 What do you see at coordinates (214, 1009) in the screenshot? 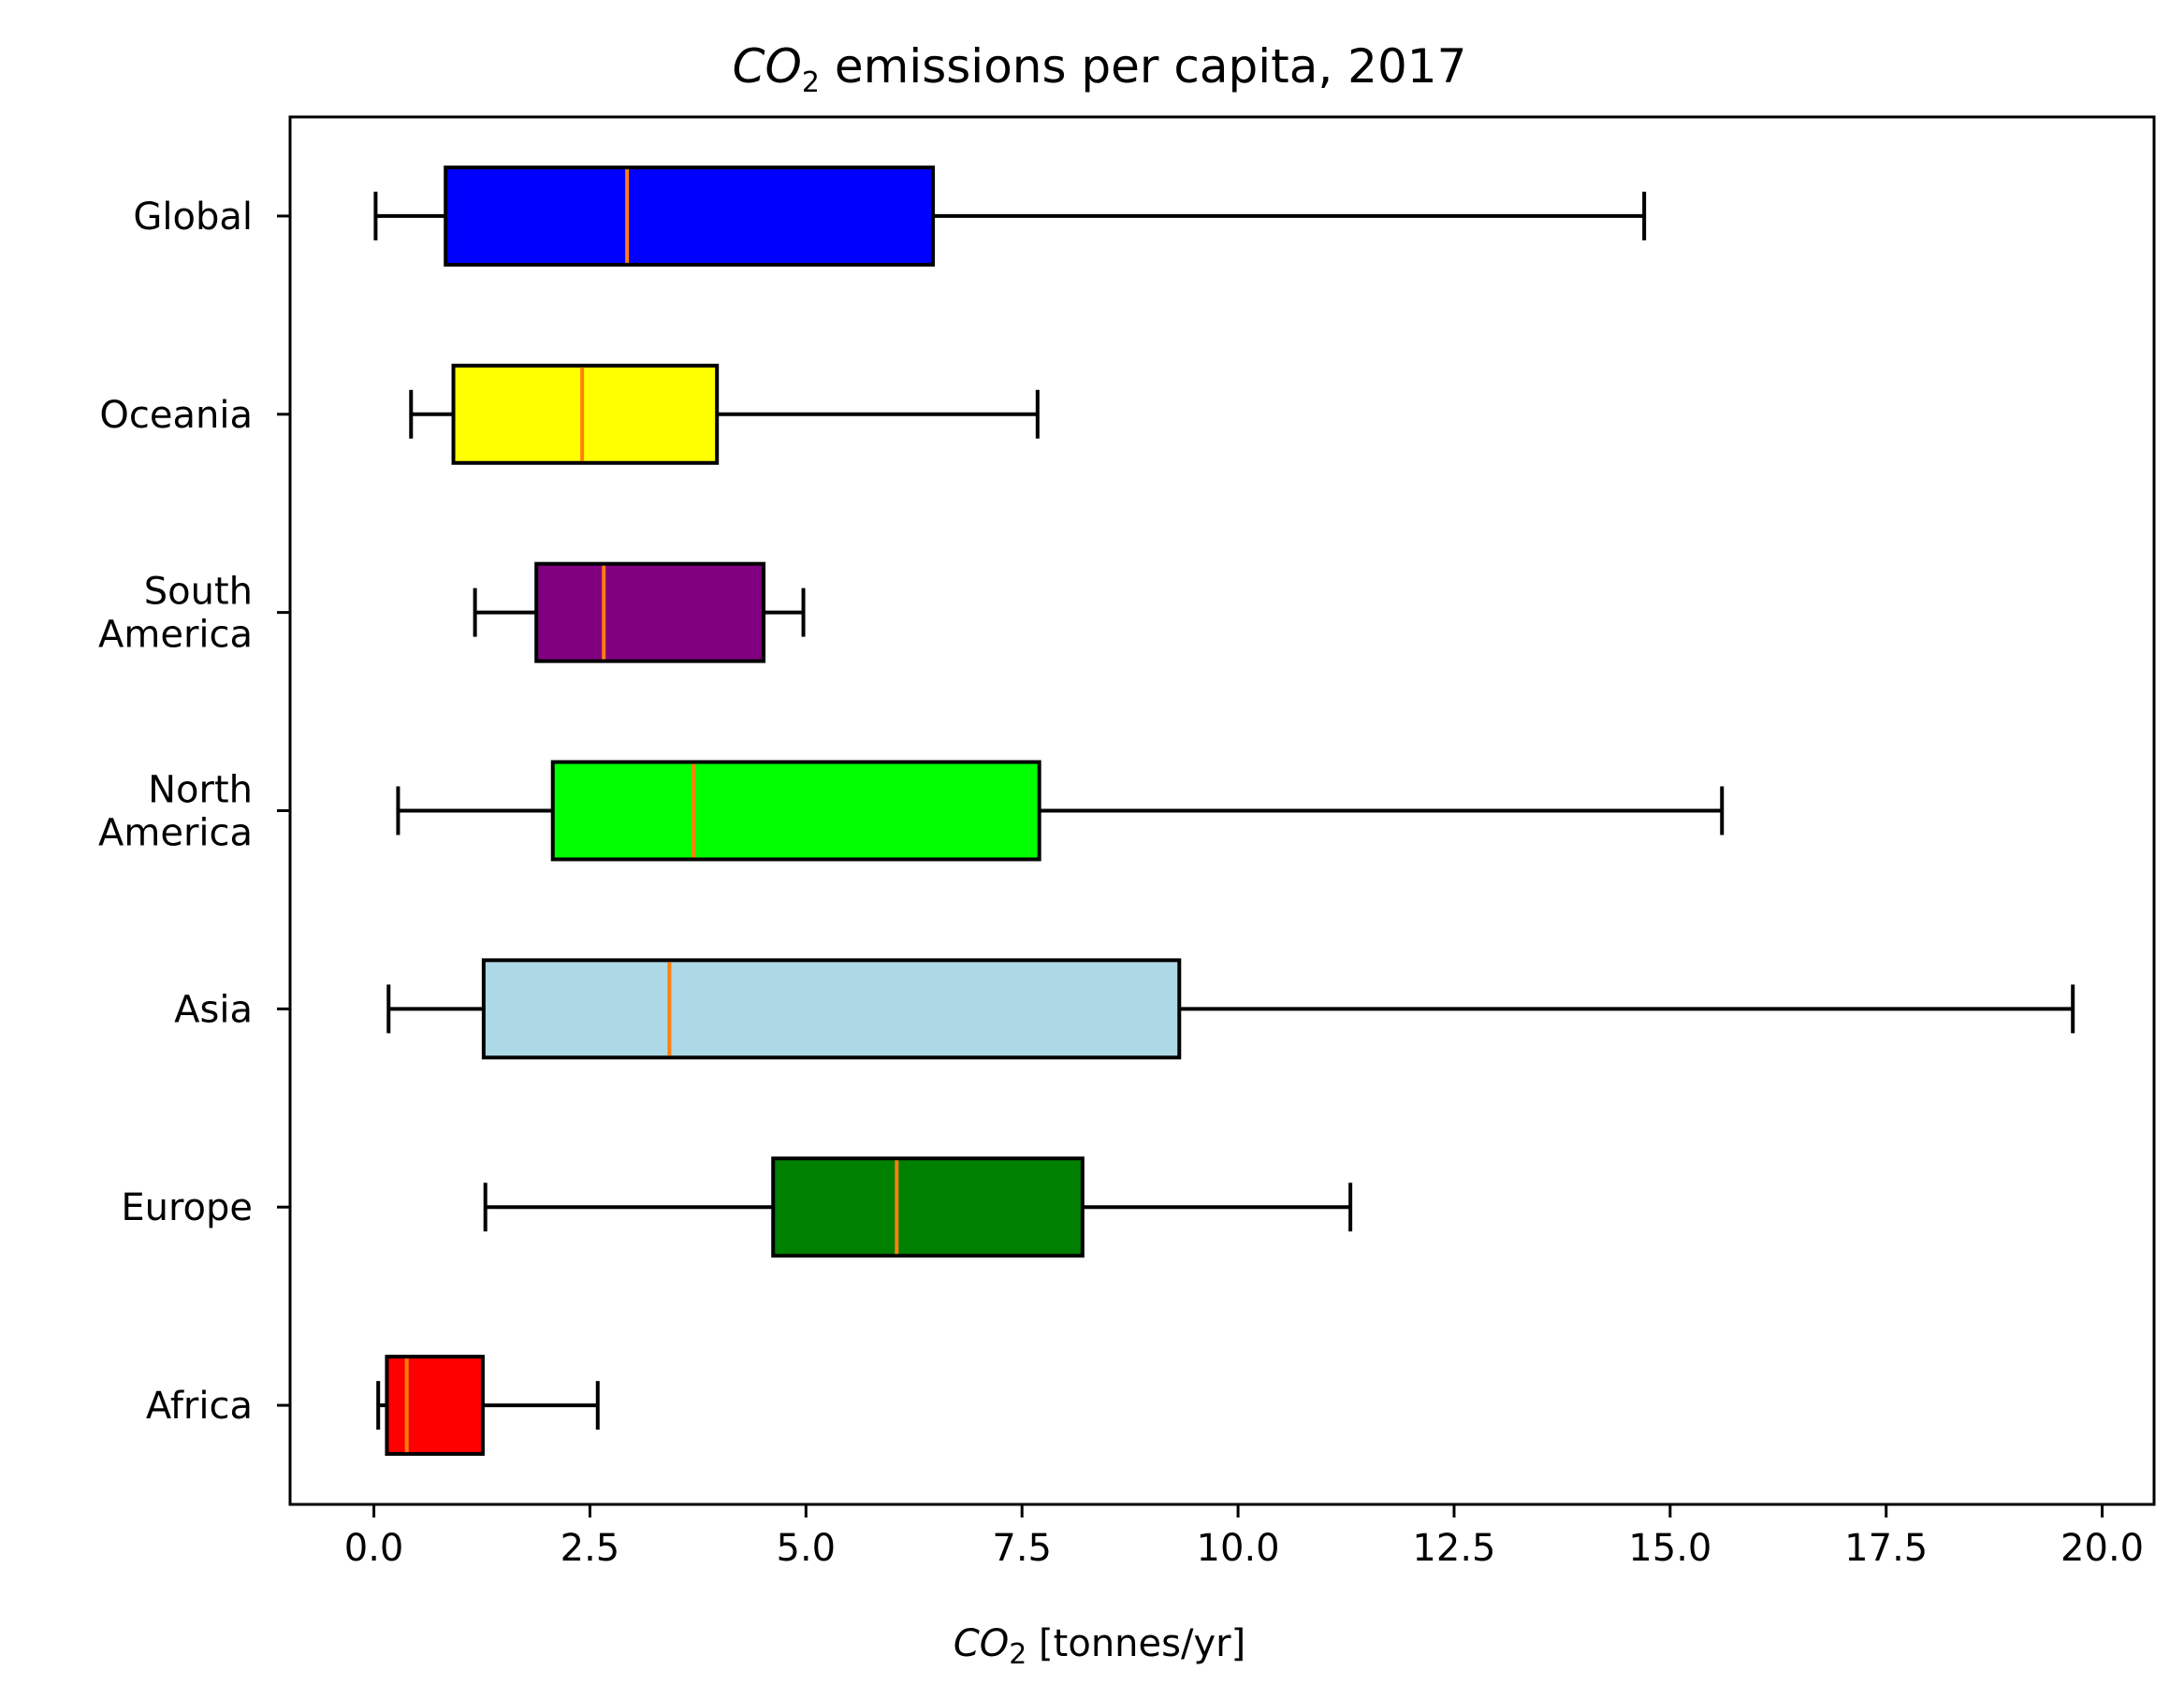
I see `y-tick-label: Asia` at bounding box center [214, 1009].